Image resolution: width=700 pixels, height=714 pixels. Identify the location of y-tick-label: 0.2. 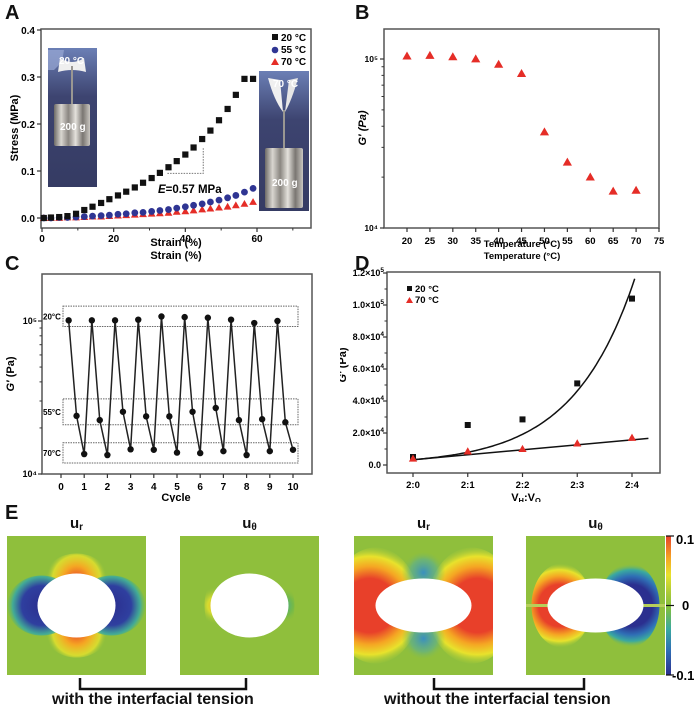
(28, 125).